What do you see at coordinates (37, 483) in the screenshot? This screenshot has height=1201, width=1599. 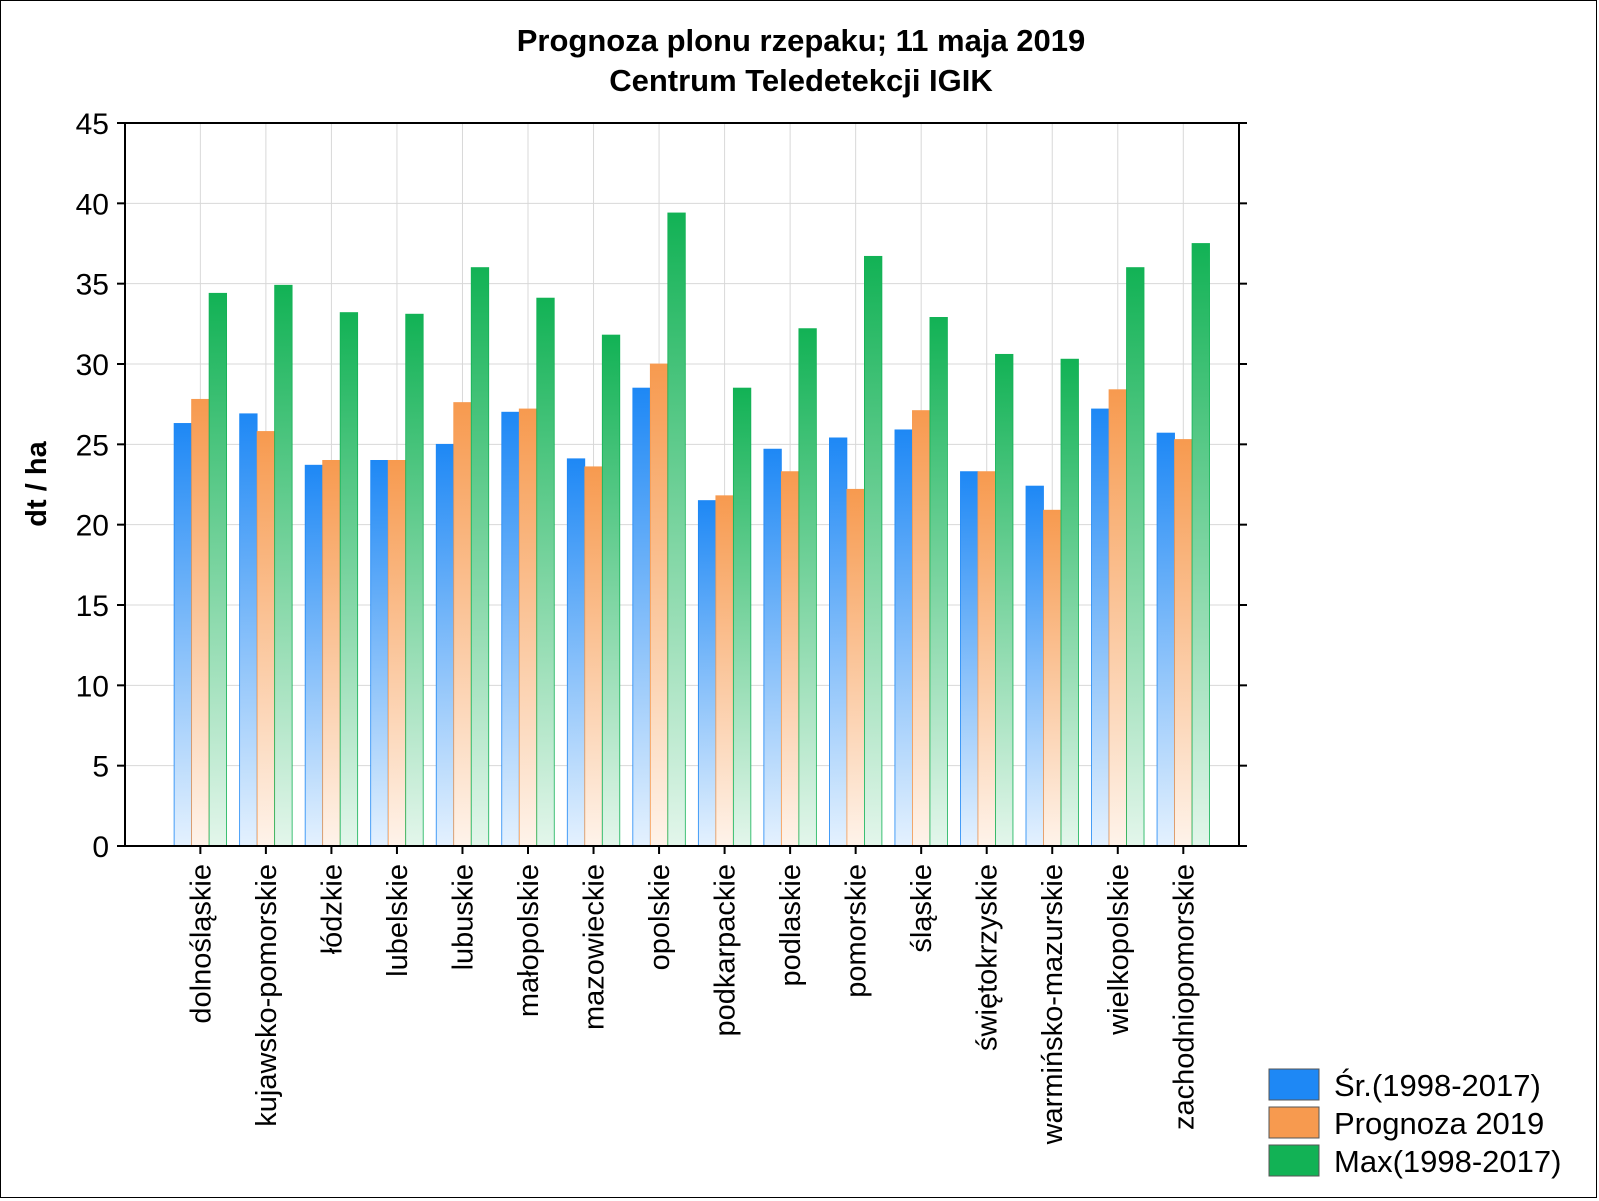 I see `y-axis-title: dt / ha` at bounding box center [37, 483].